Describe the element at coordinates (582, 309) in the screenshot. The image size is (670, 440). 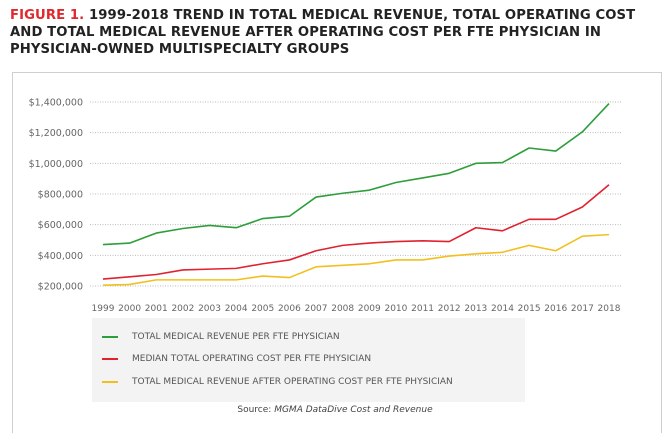
I see `x-tick-label: 2017` at that location.